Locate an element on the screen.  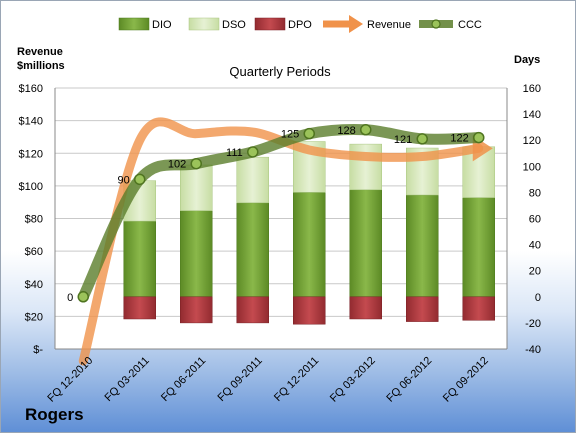
right-tick-label: 40 is located at coordinates (535, 246).